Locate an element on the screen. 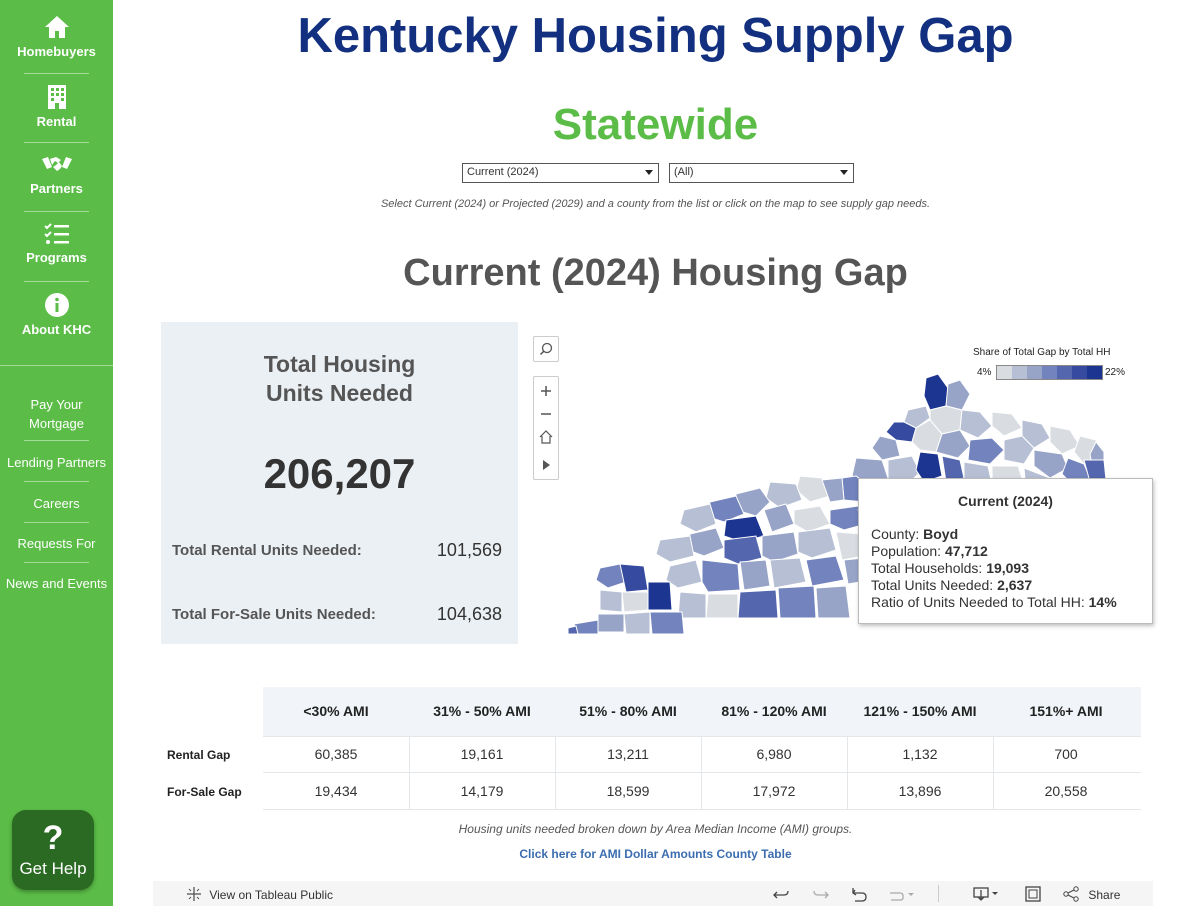  map-search-button is located at coordinates (546, 349).